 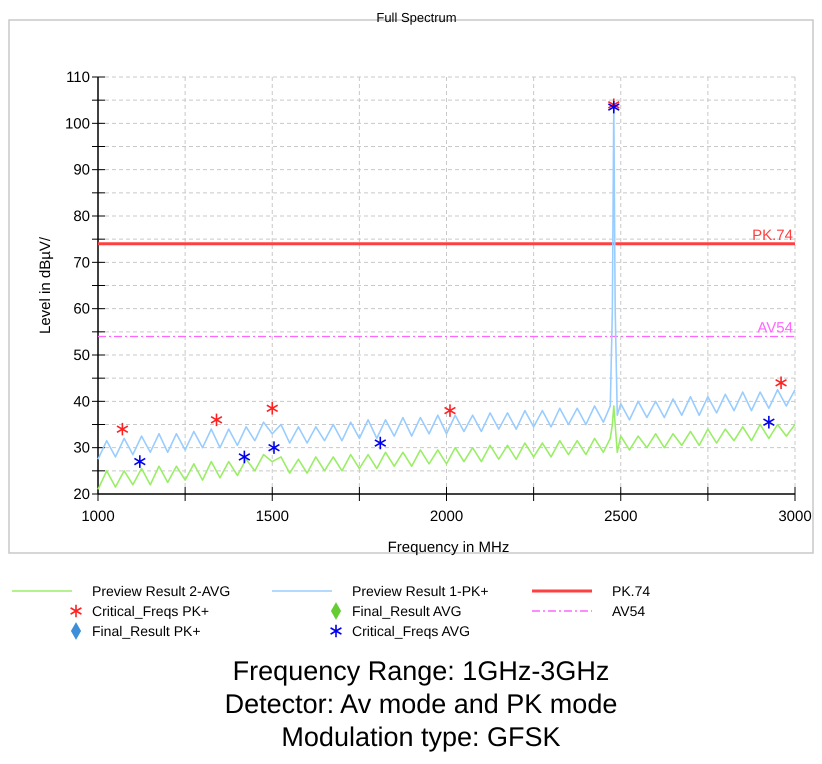 What do you see at coordinates (272, 516) in the screenshot?
I see `x-tick-label: 1500` at bounding box center [272, 516].